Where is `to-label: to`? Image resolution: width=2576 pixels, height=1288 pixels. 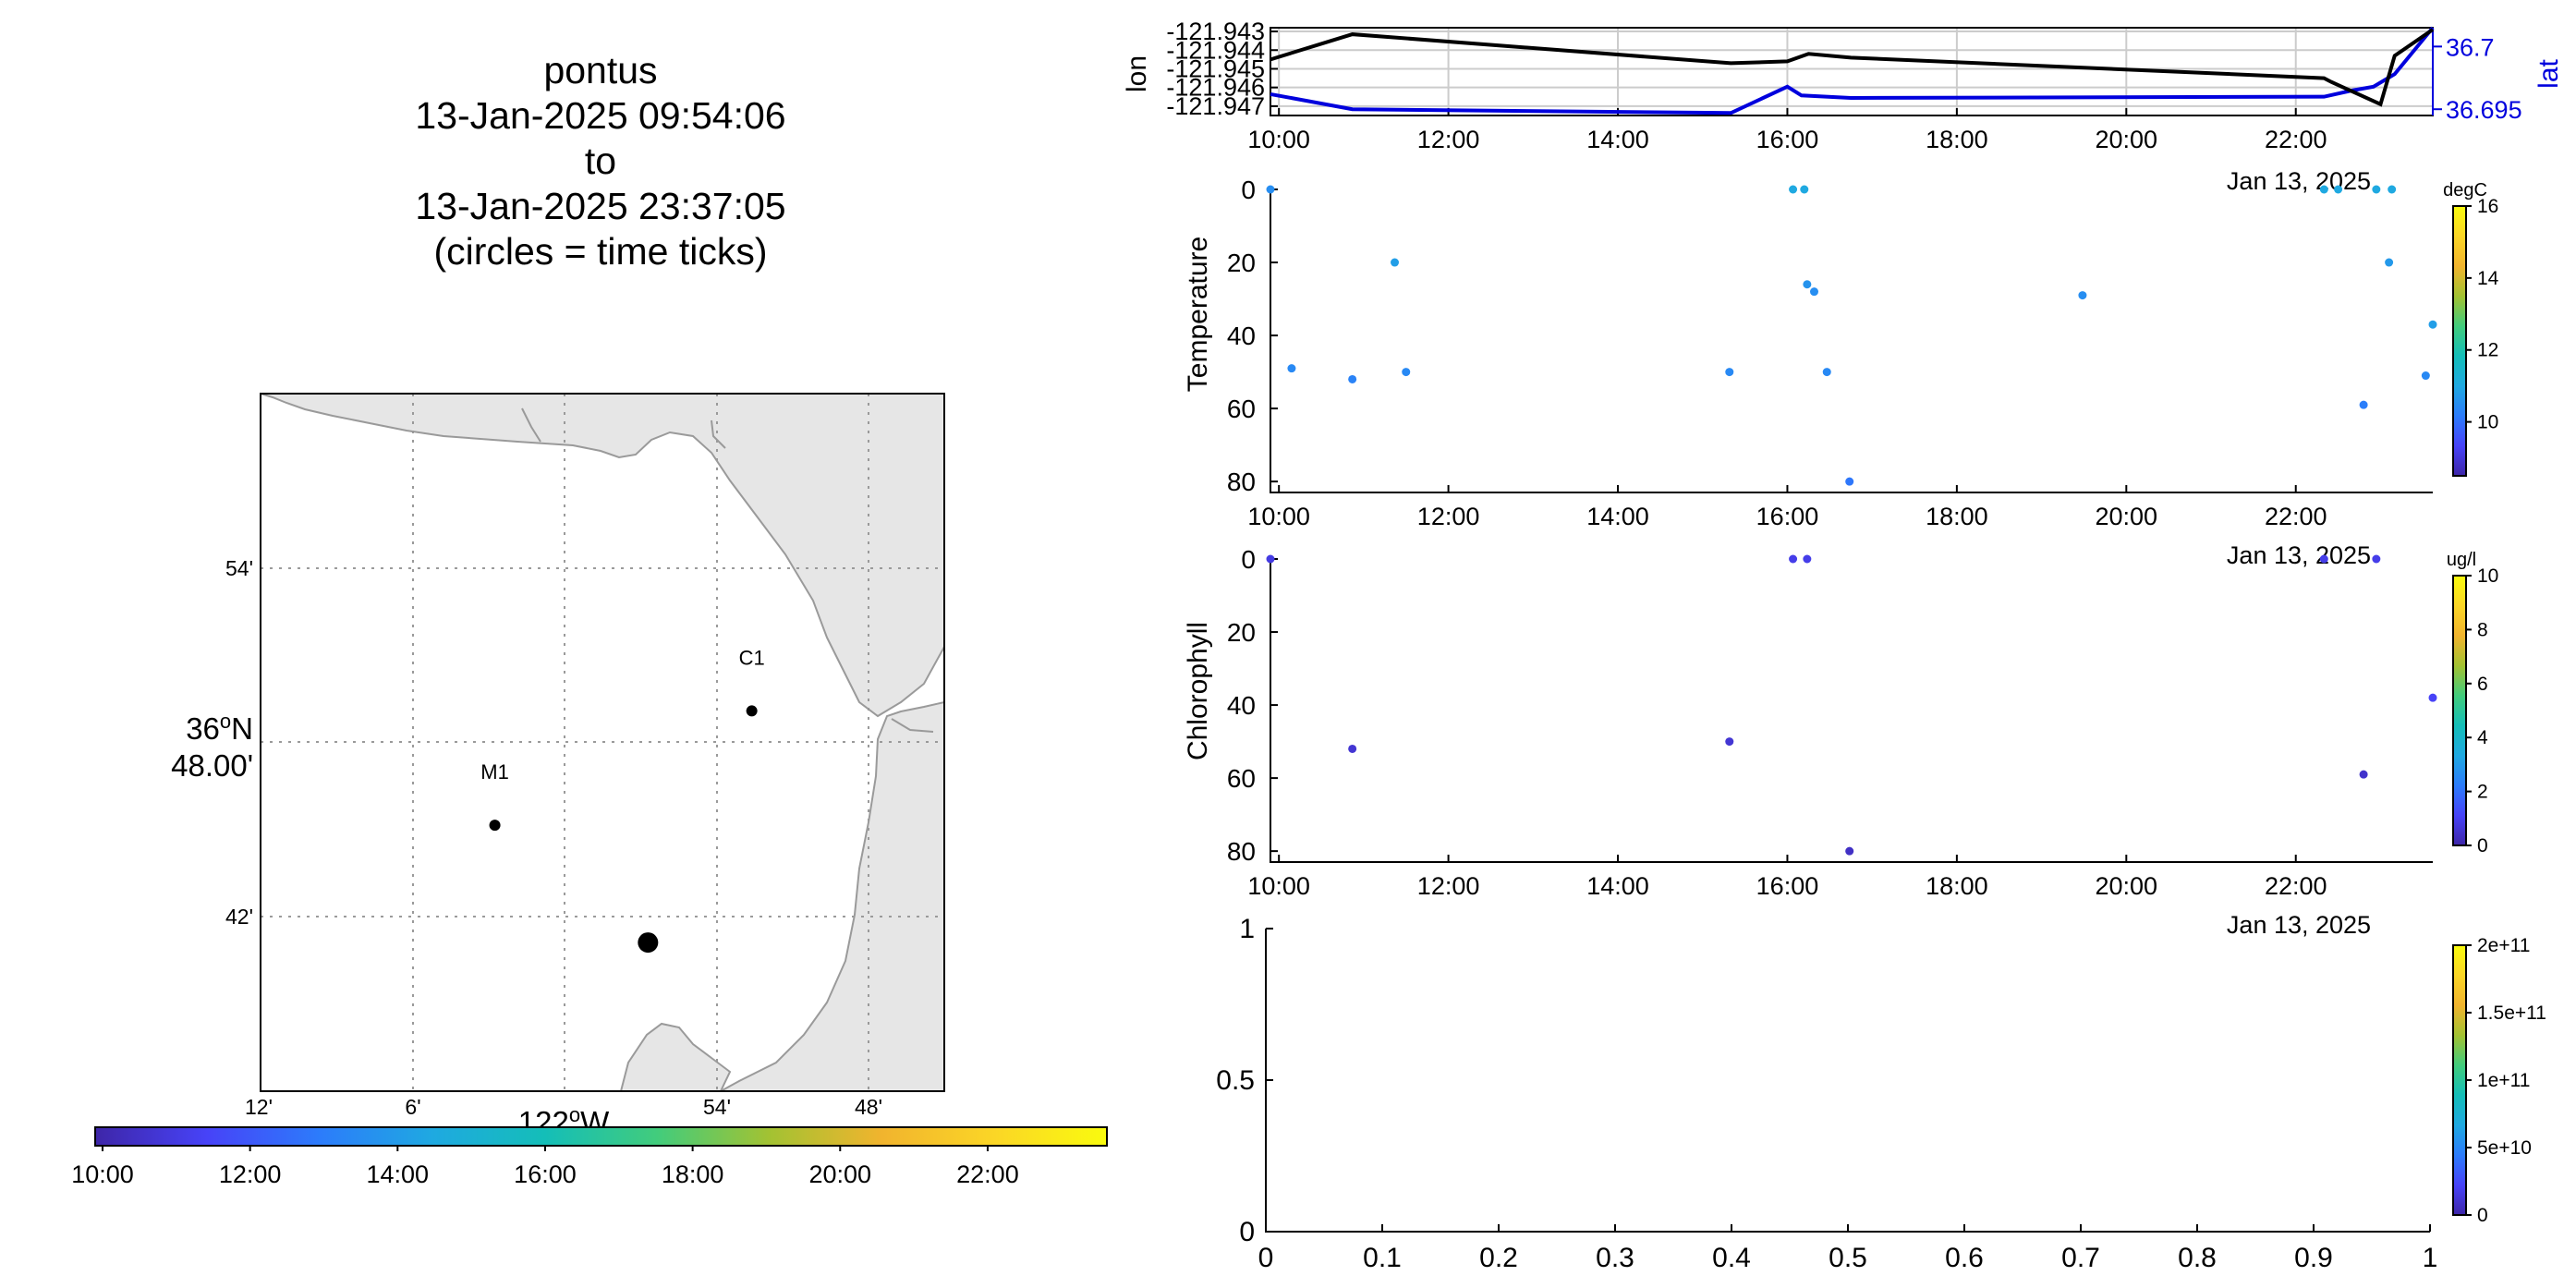
to-label: to is located at coordinates (600, 161).